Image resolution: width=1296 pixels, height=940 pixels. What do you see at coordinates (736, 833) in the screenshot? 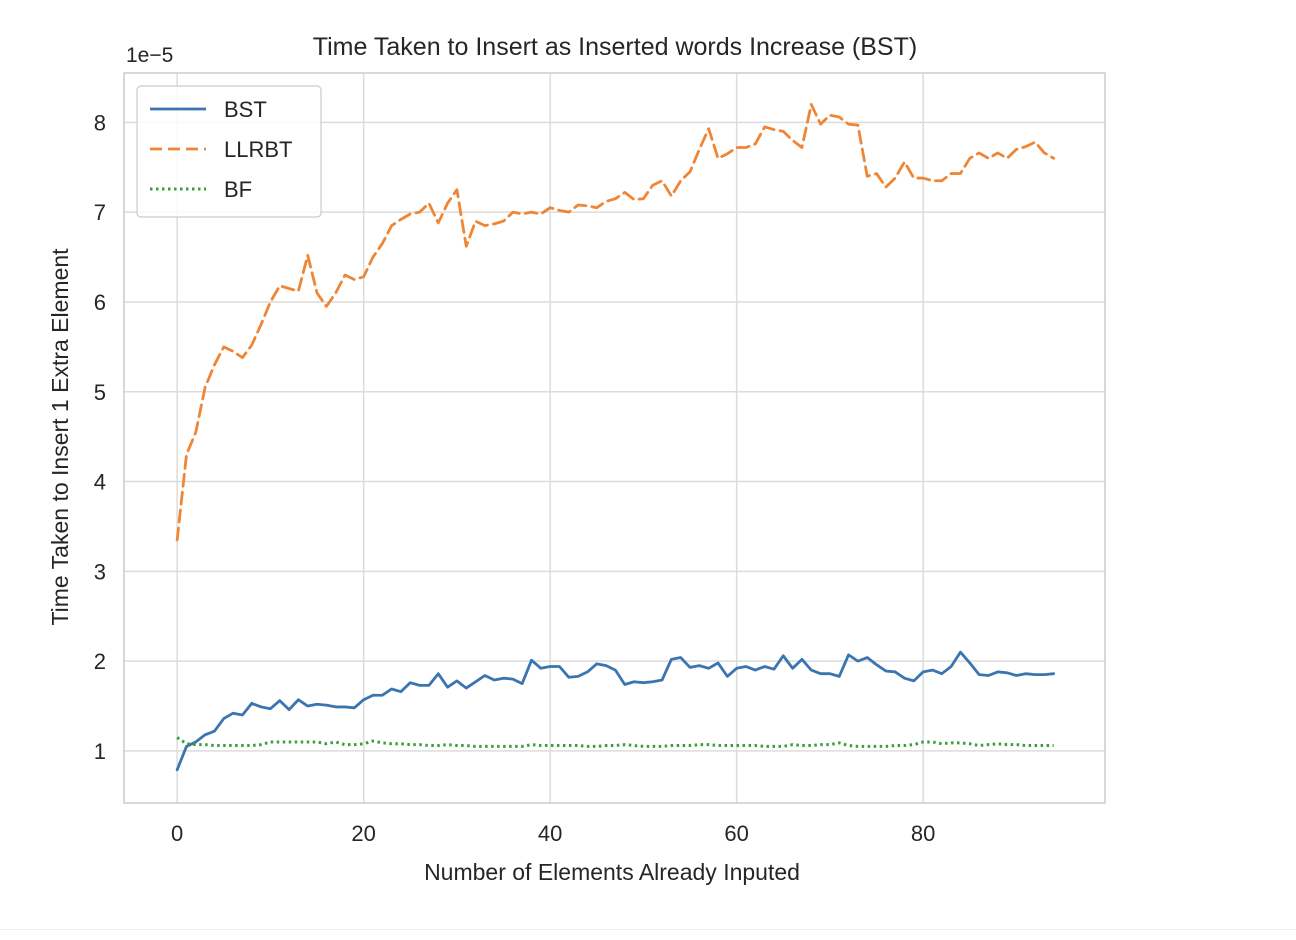
I see `x-tick-label: 60` at bounding box center [736, 833].